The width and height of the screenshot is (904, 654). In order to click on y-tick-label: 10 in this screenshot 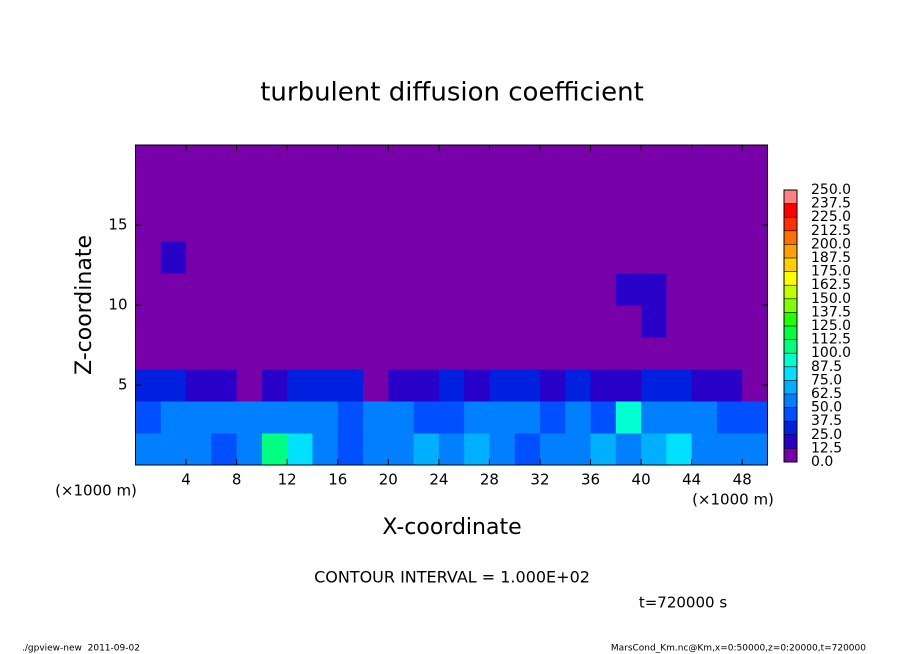, I will do `click(117, 305)`.